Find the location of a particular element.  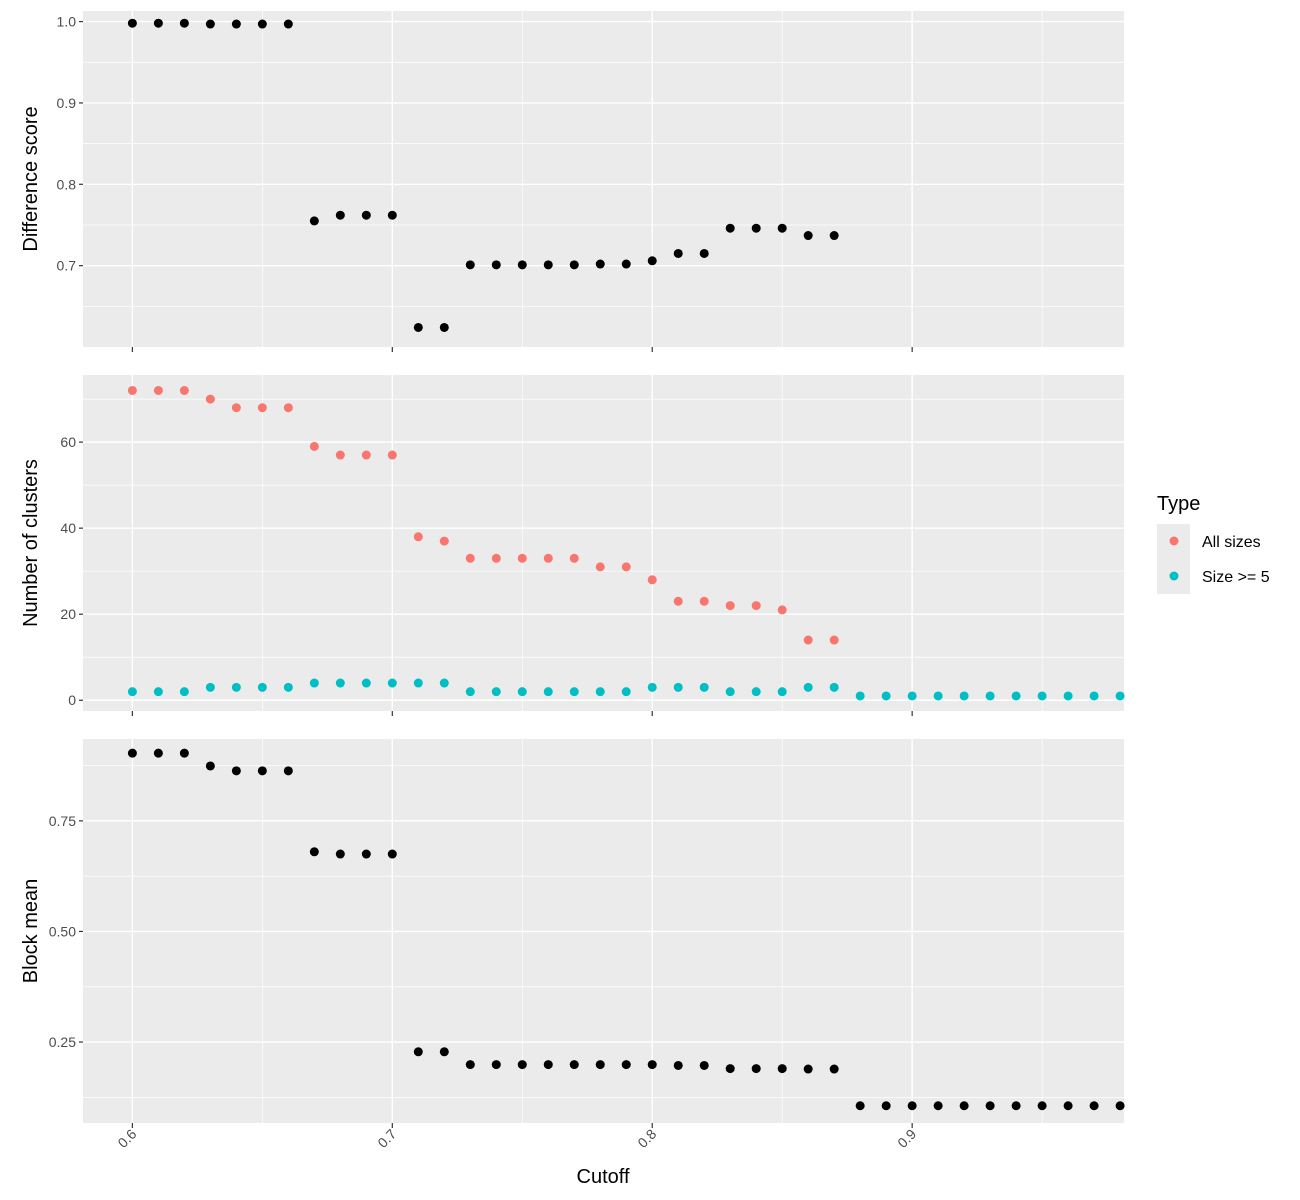

y-tick-label: 0.25 is located at coordinates (62, 1042).